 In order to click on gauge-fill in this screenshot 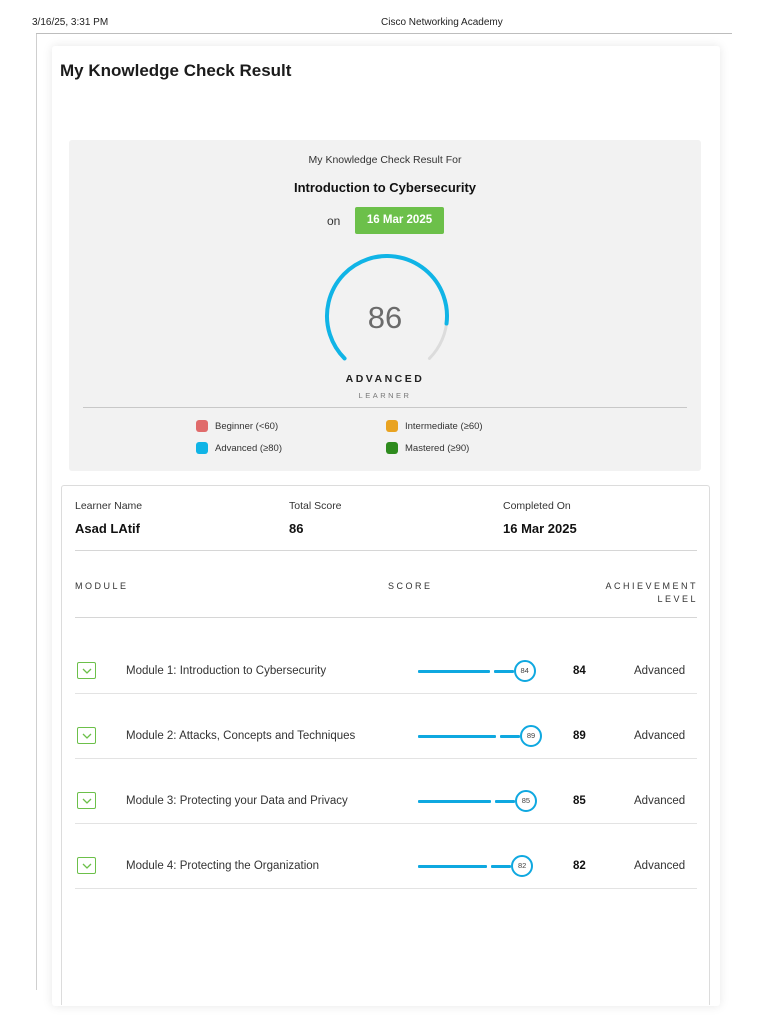, I will do `click(387, 307)`.